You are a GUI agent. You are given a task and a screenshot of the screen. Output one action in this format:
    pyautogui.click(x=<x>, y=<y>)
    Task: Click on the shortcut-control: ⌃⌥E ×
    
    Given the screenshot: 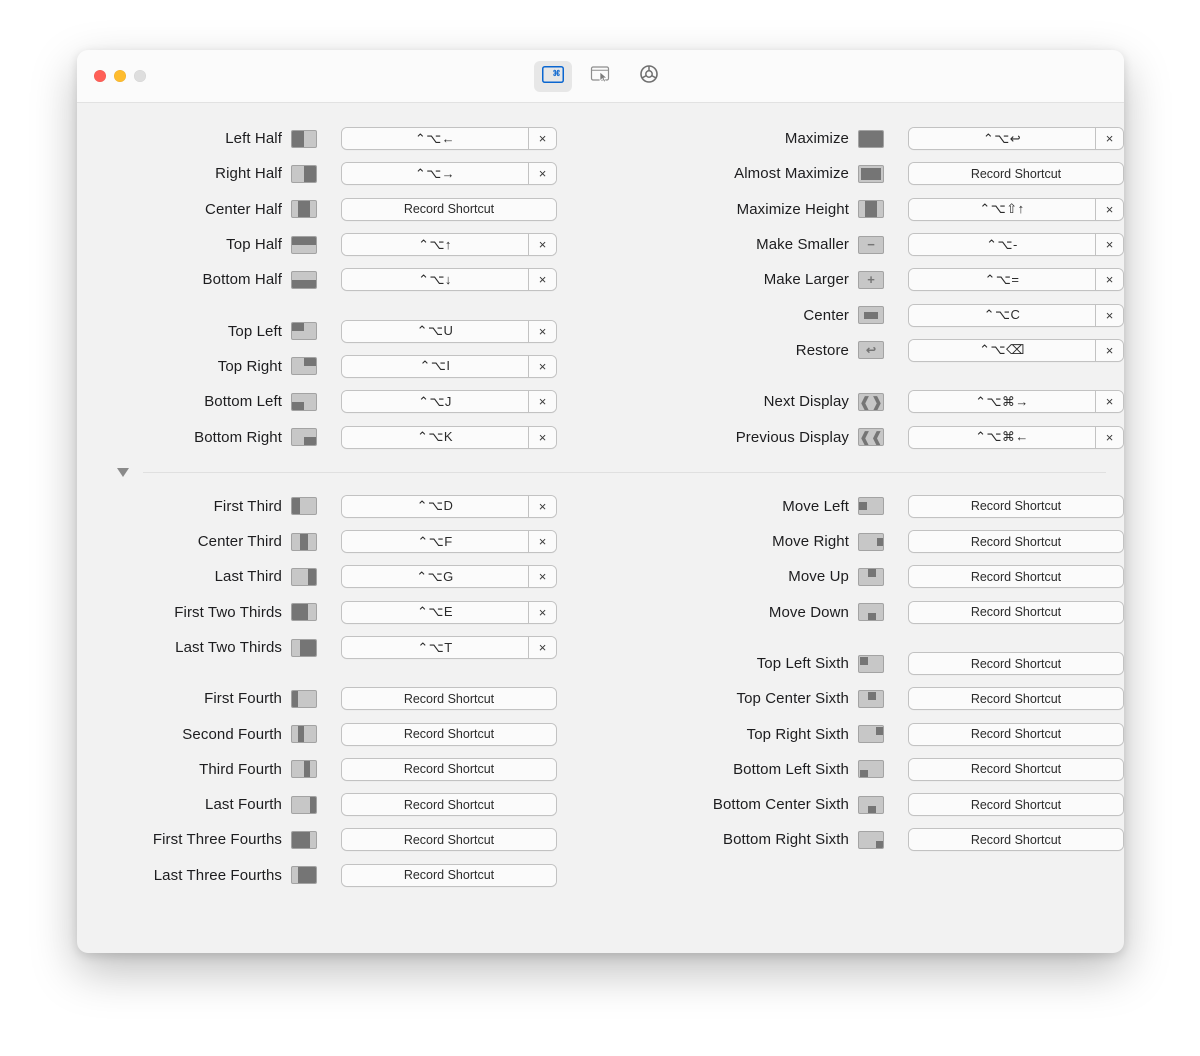 What is the action you would take?
    pyautogui.click(x=449, y=612)
    